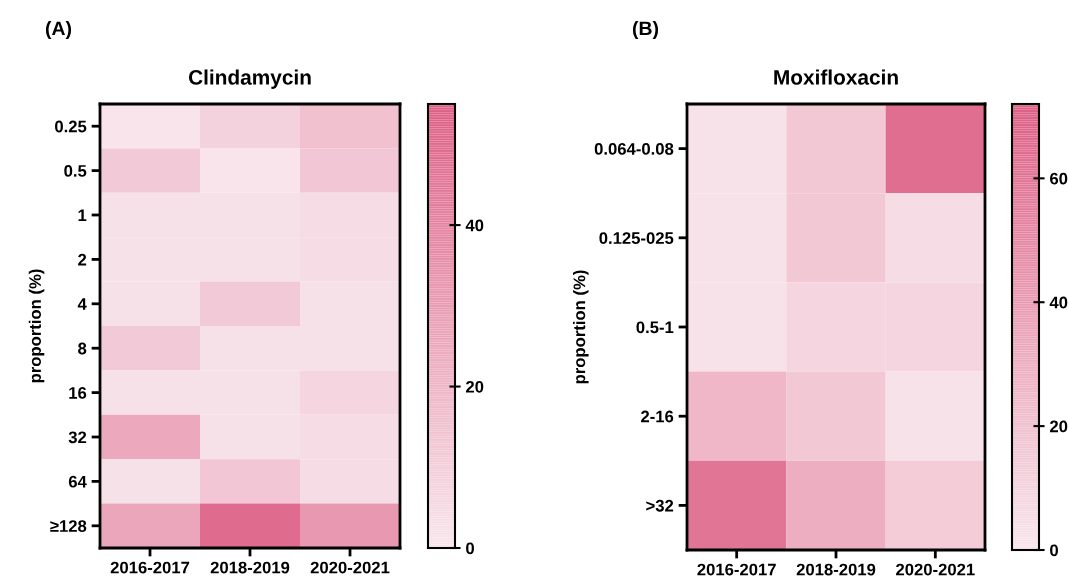 The height and width of the screenshot is (582, 1069). I want to click on y-tick-label: 1, so click(82, 215).